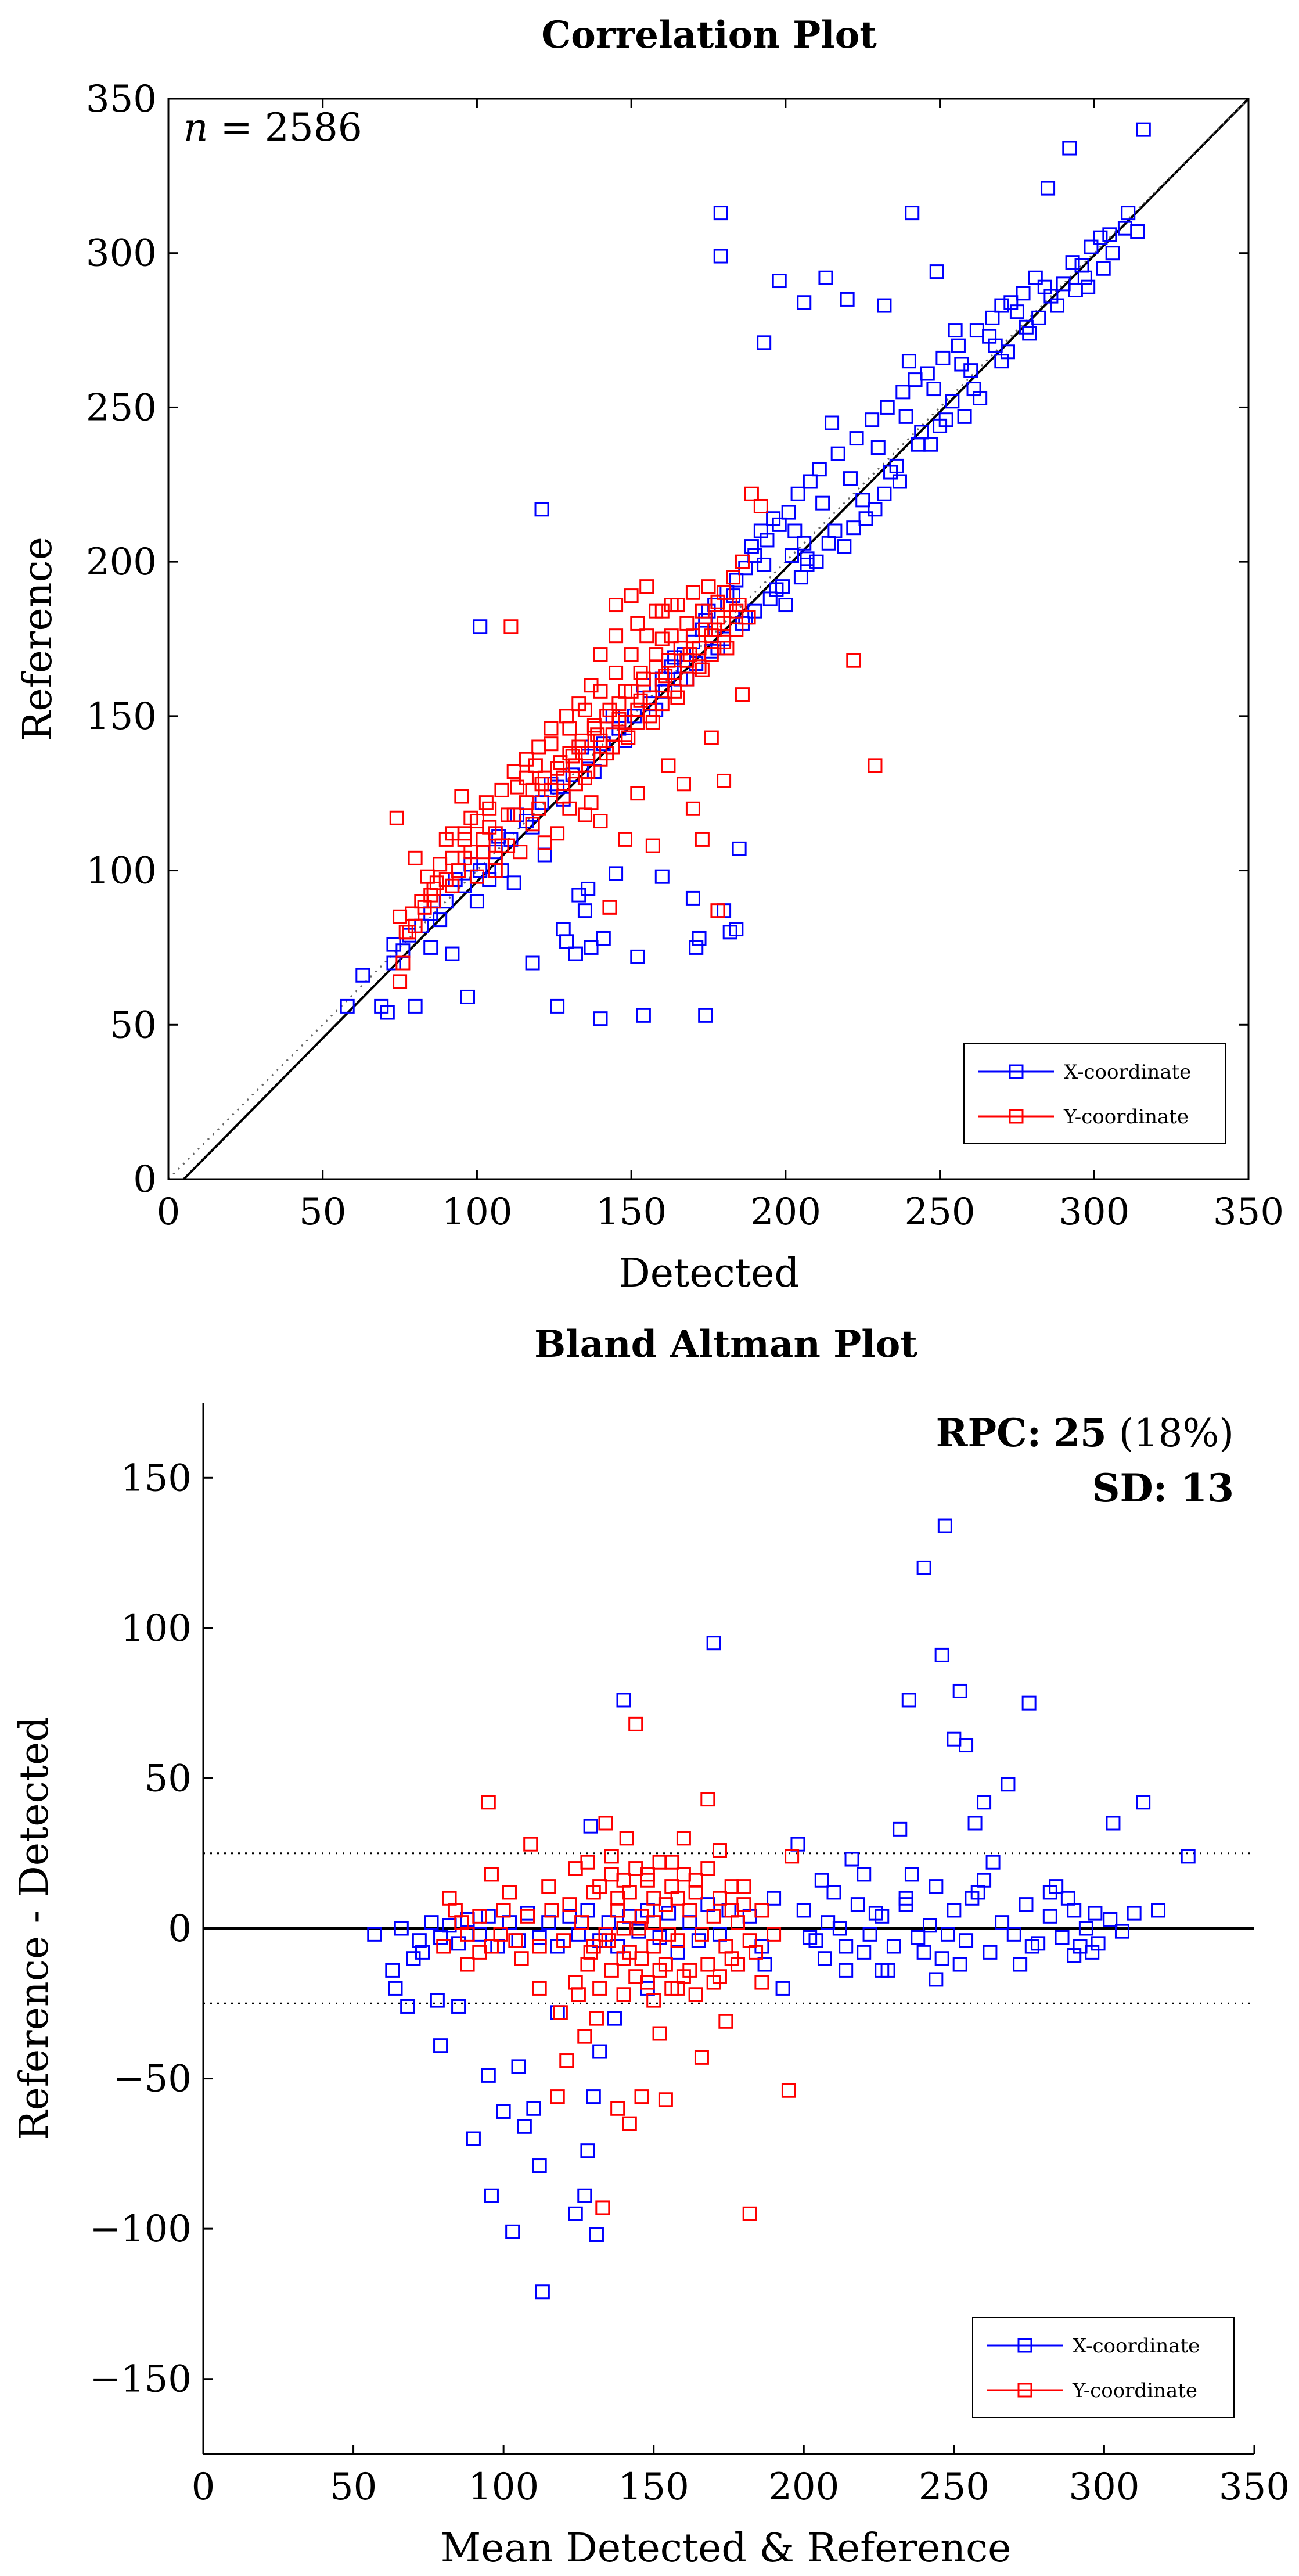  I want to click on sd-value: 13, so click(1207, 1488).